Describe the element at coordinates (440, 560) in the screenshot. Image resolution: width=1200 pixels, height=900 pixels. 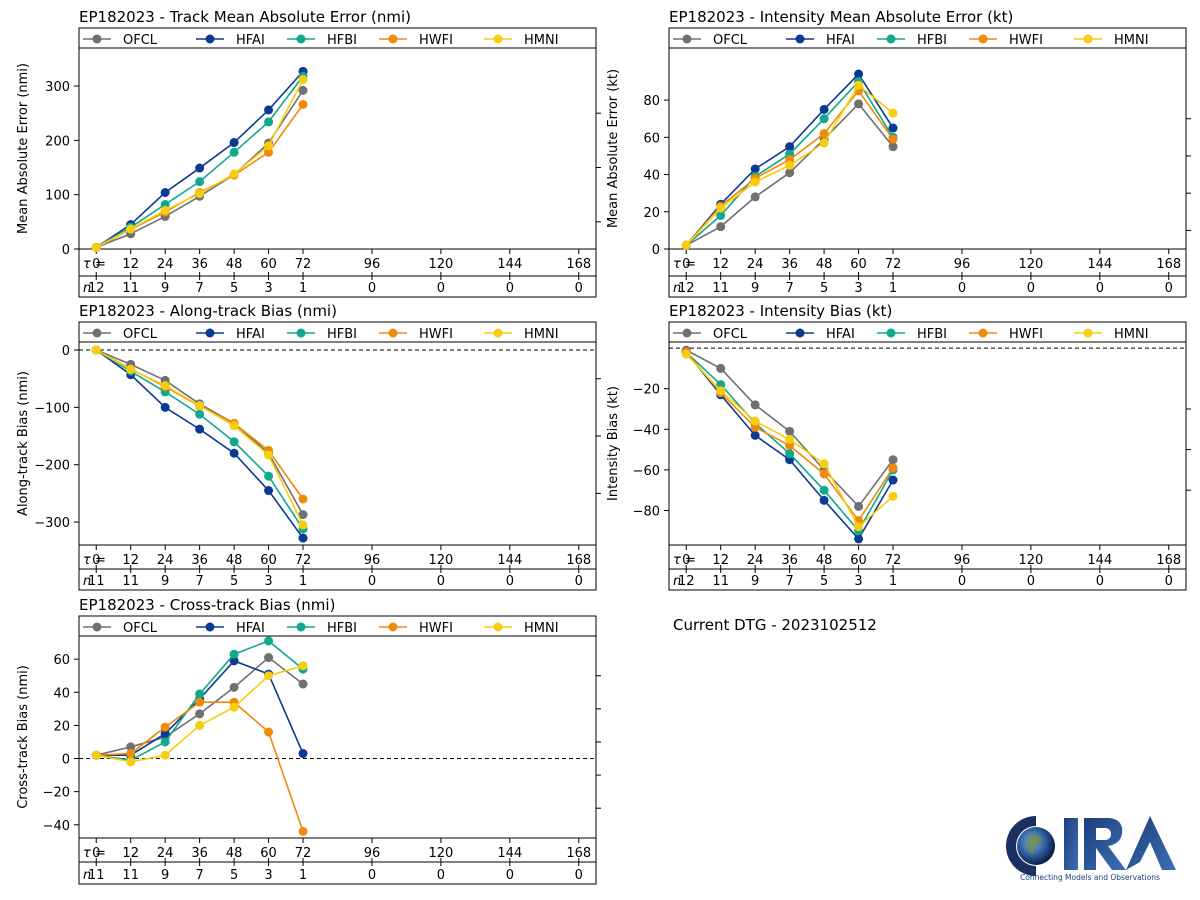
I see `tau-tick-label: 120` at that location.